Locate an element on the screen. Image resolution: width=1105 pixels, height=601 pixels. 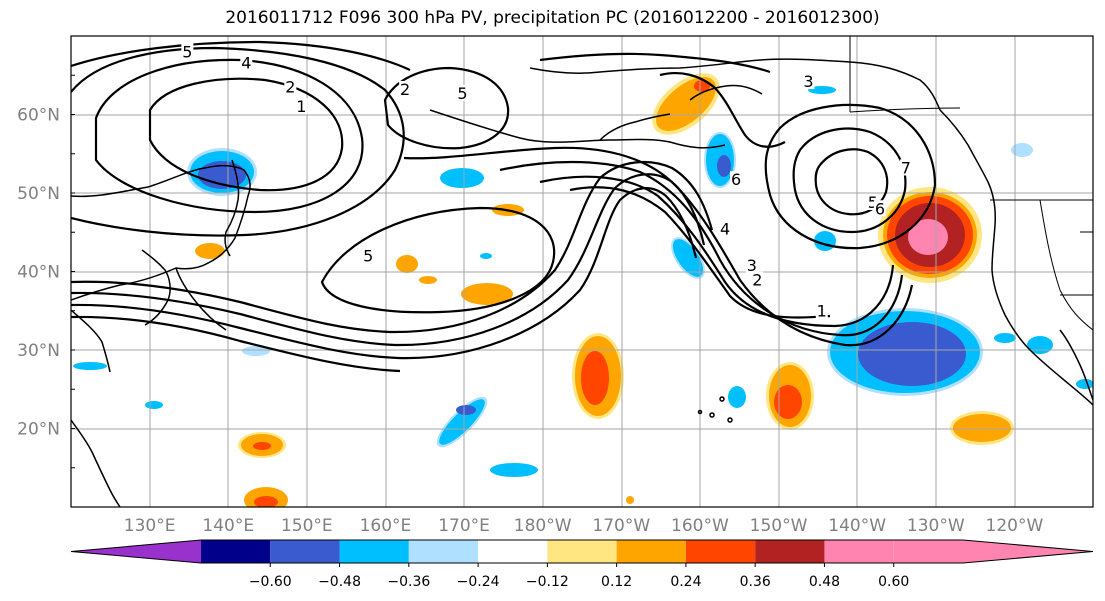
longitude-label: 140°E is located at coordinates (228, 526).